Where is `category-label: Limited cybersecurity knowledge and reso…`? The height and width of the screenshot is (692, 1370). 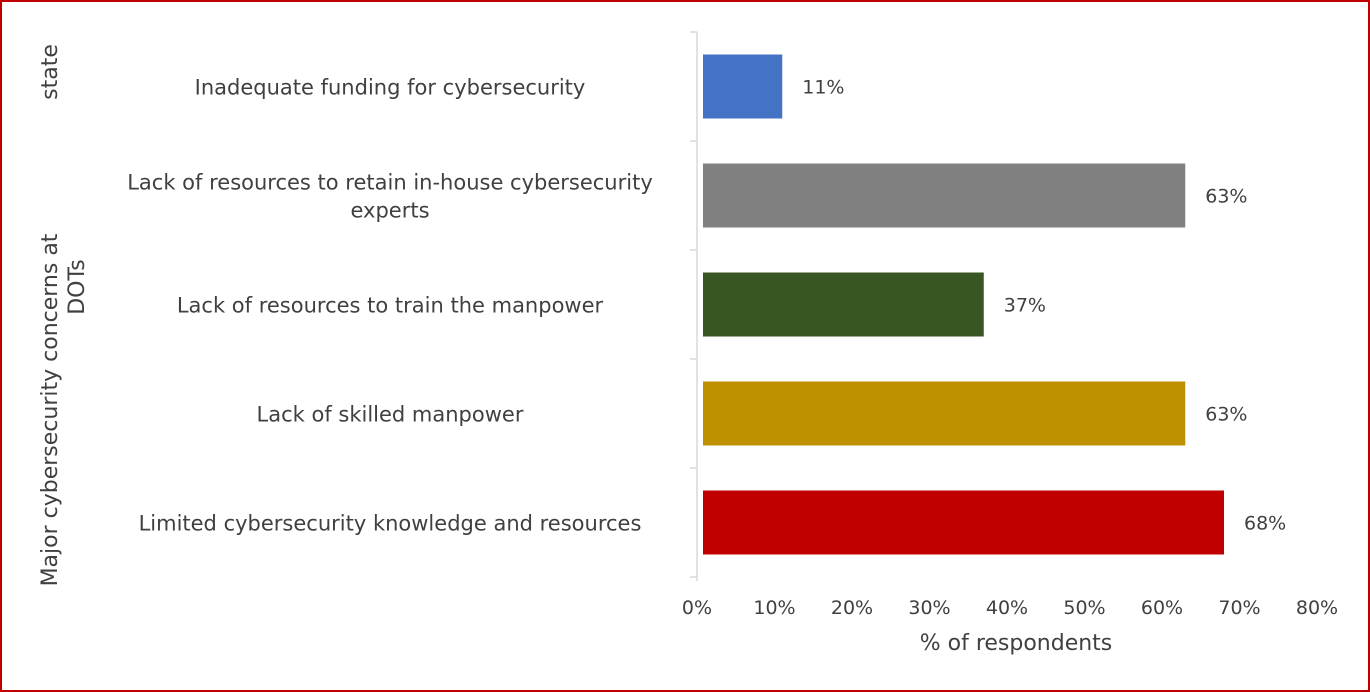
category-label: Limited cybersecurity knowledge and reso… is located at coordinates (390, 524).